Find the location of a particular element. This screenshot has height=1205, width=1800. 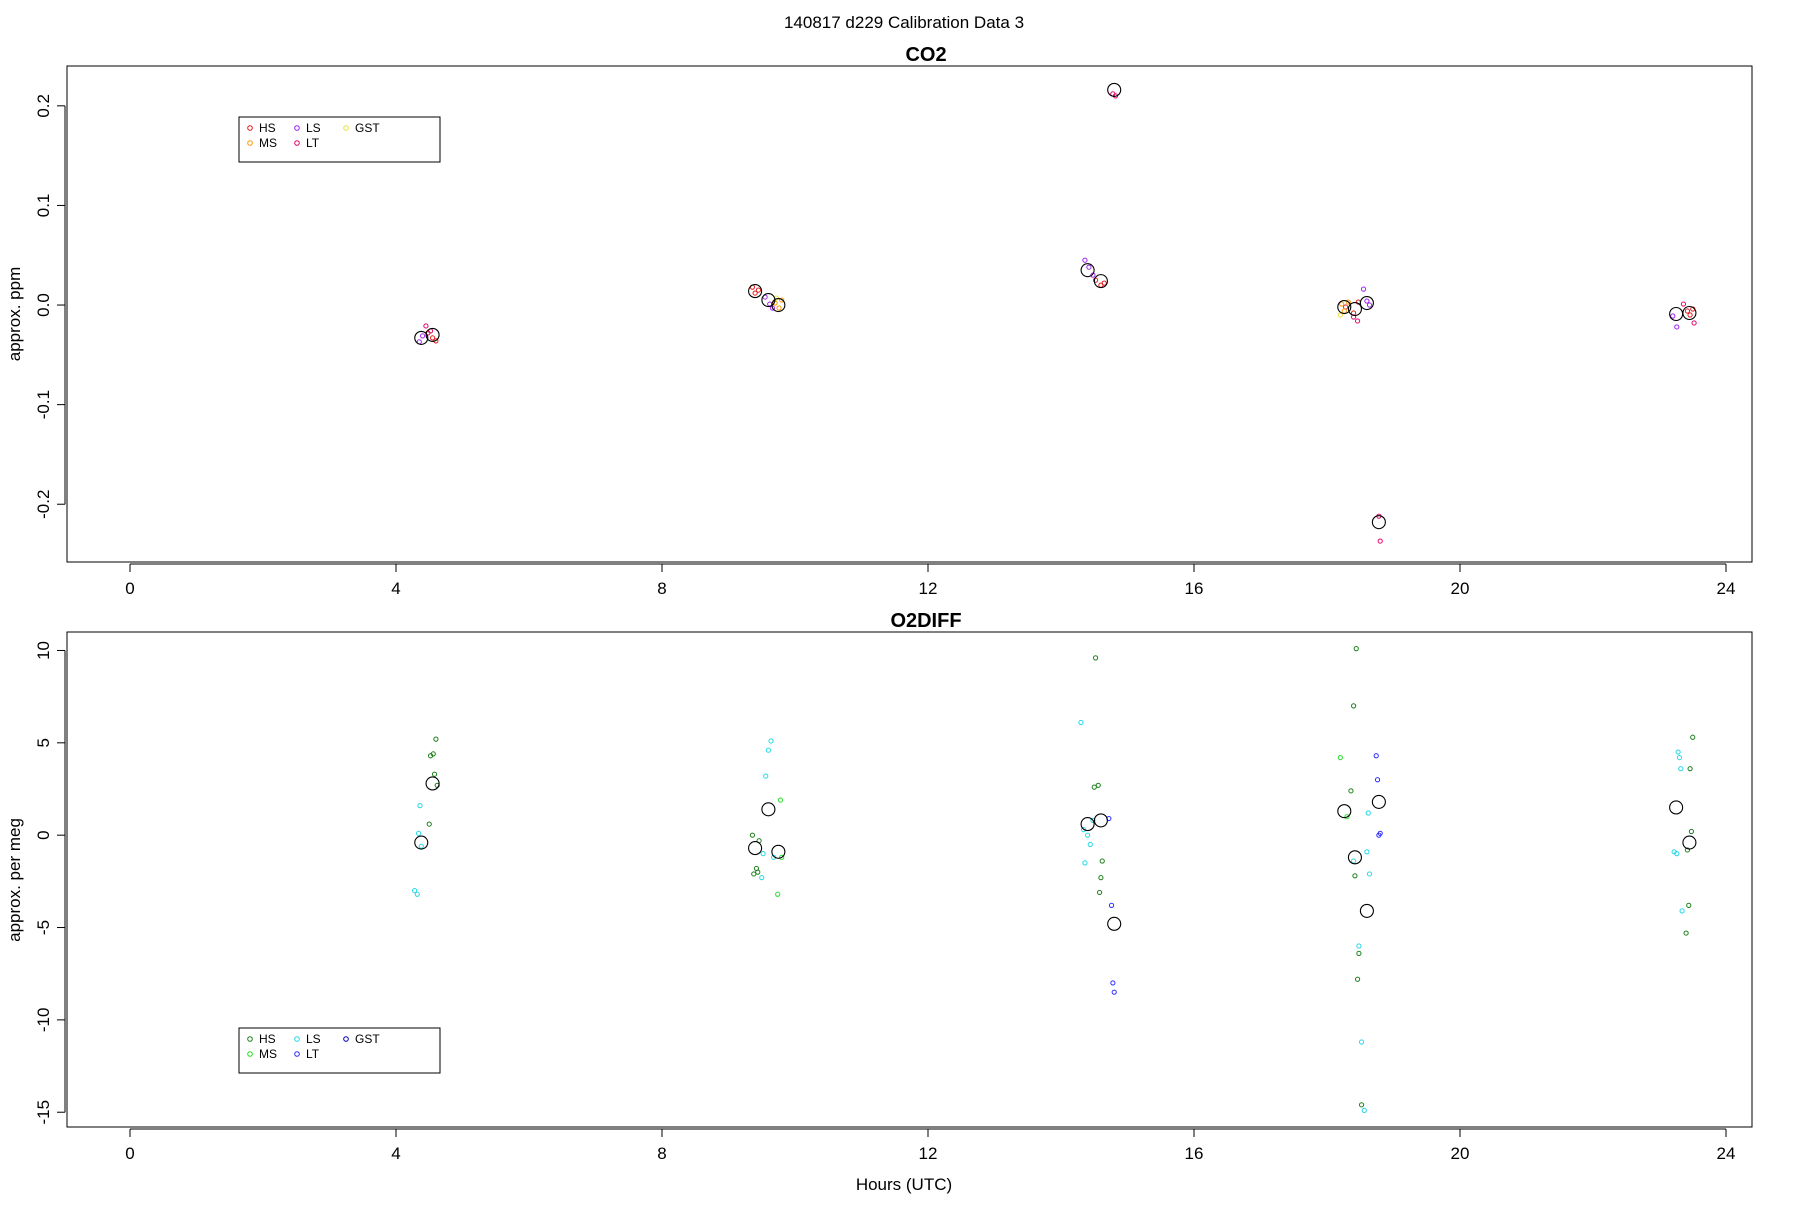

legend-box is located at coordinates (339, 1050).